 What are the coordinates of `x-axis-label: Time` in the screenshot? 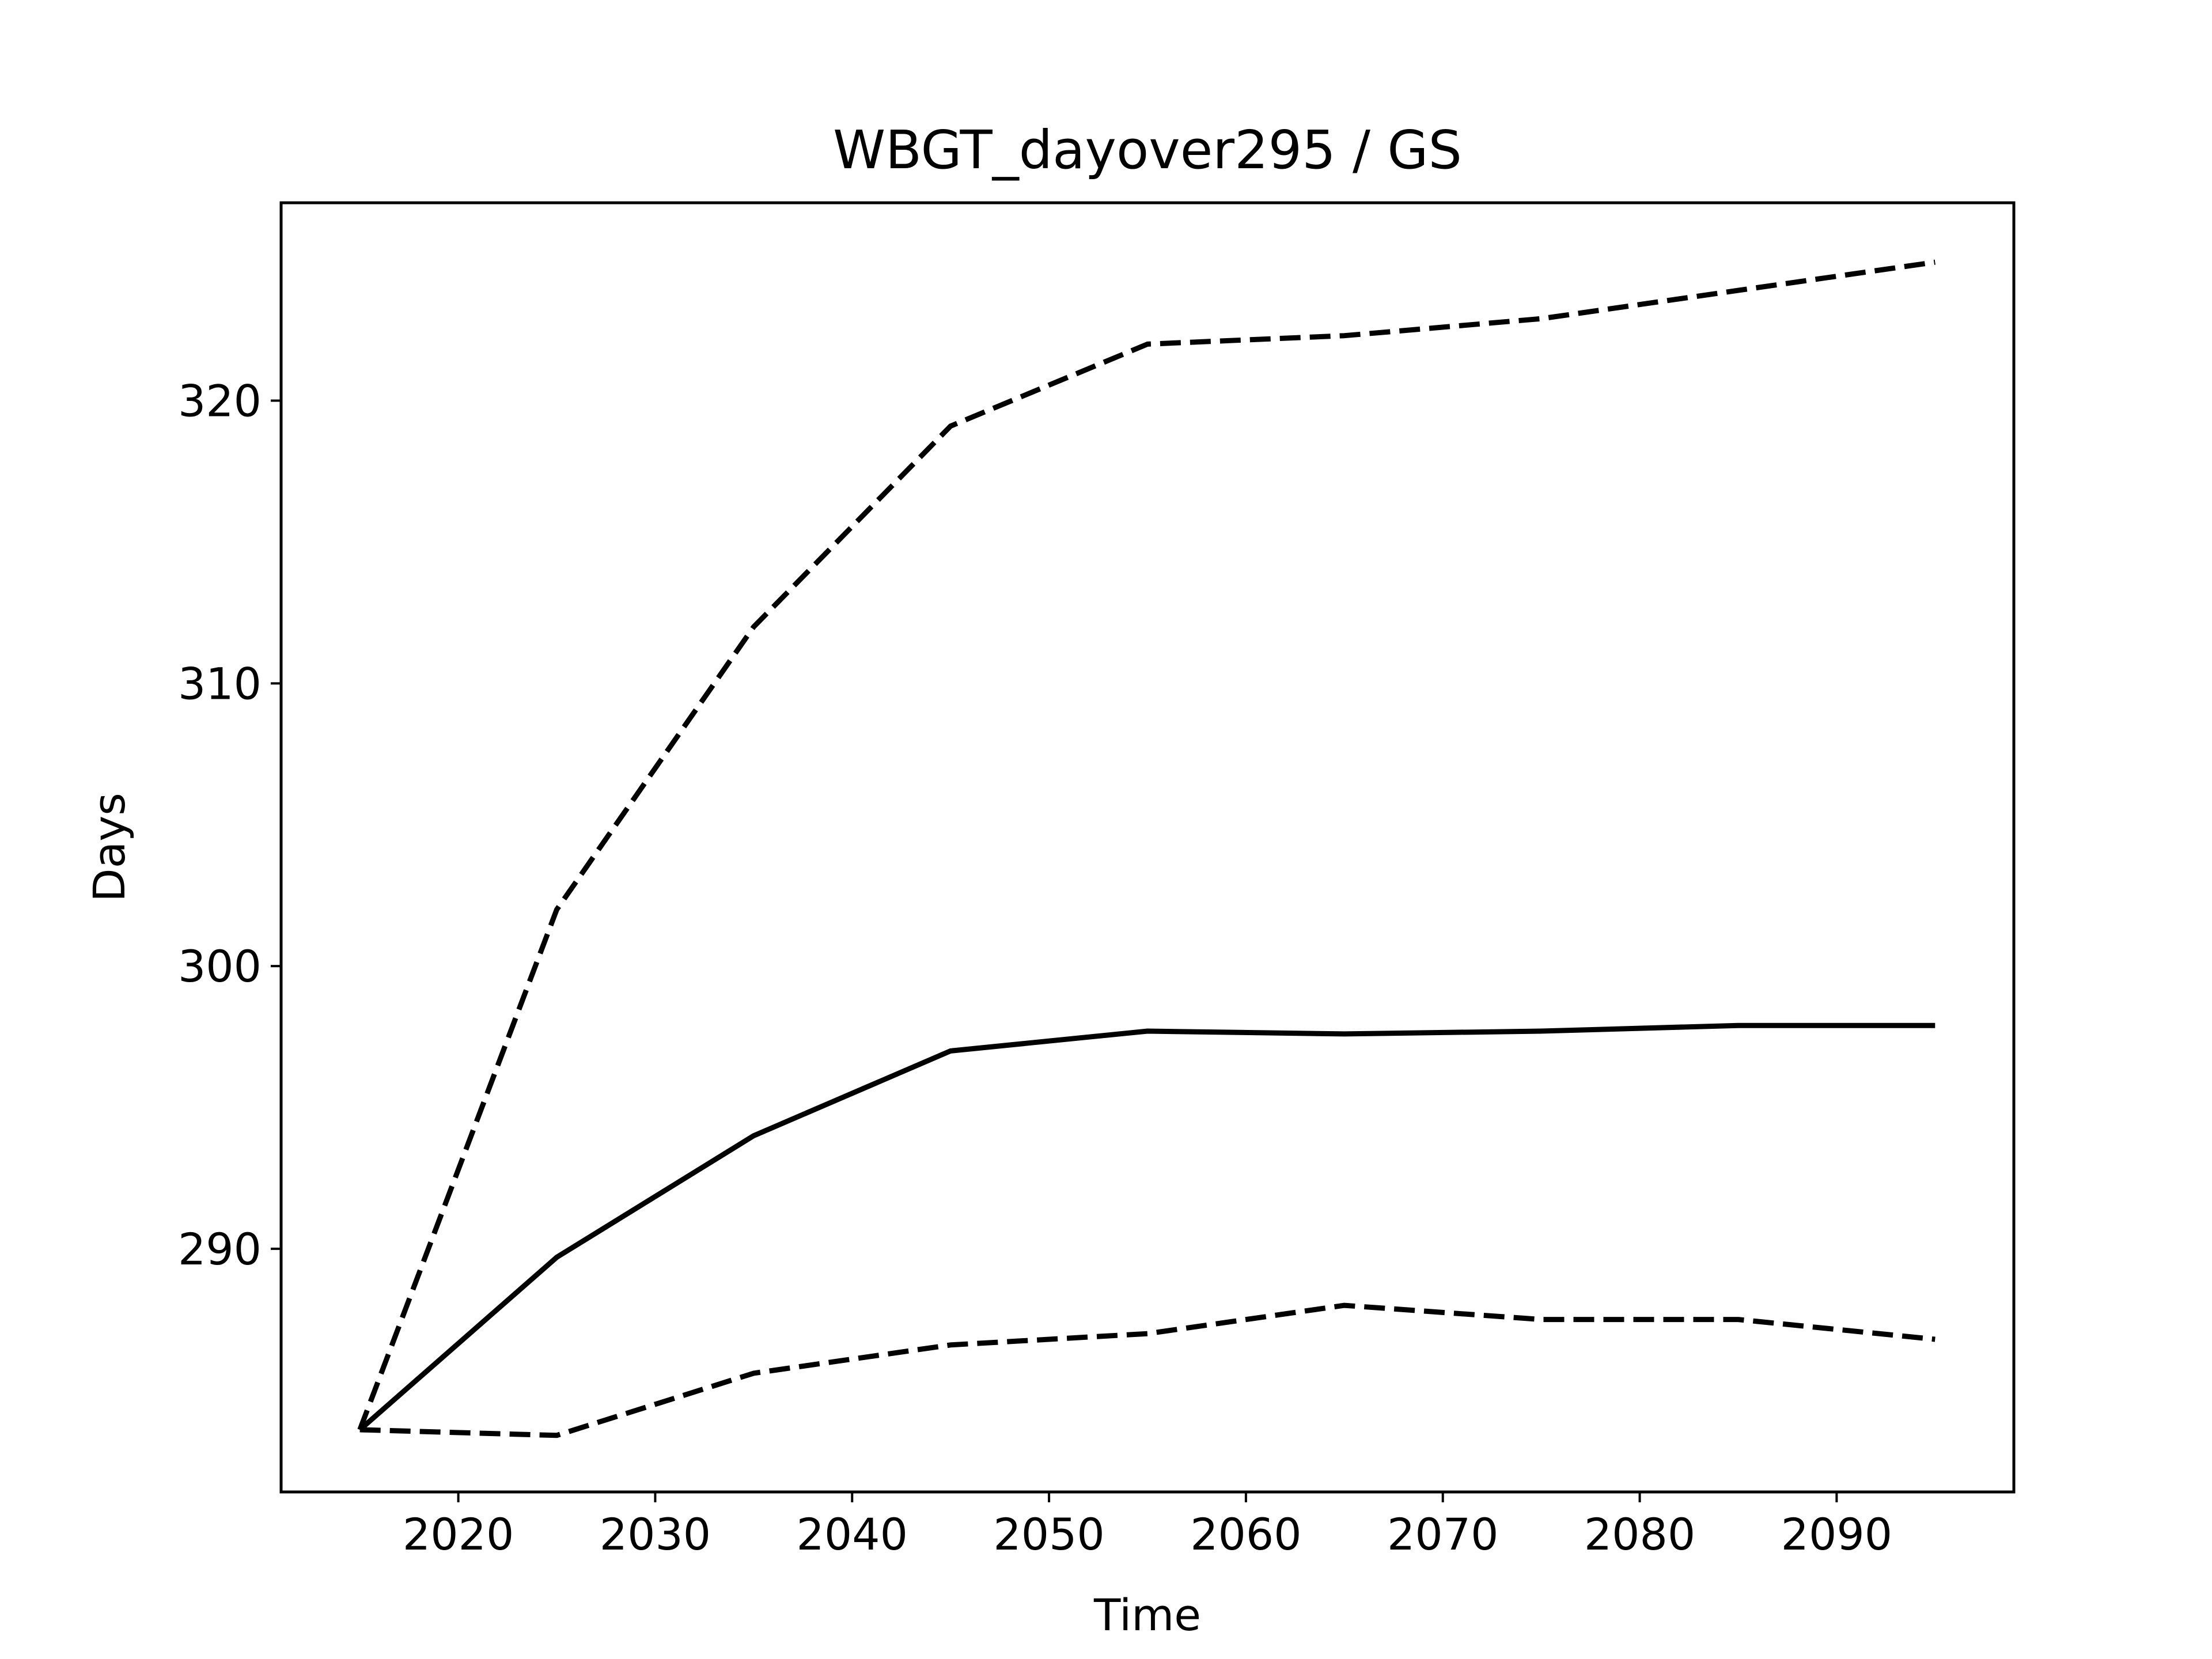 It's located at (1147, 1615).